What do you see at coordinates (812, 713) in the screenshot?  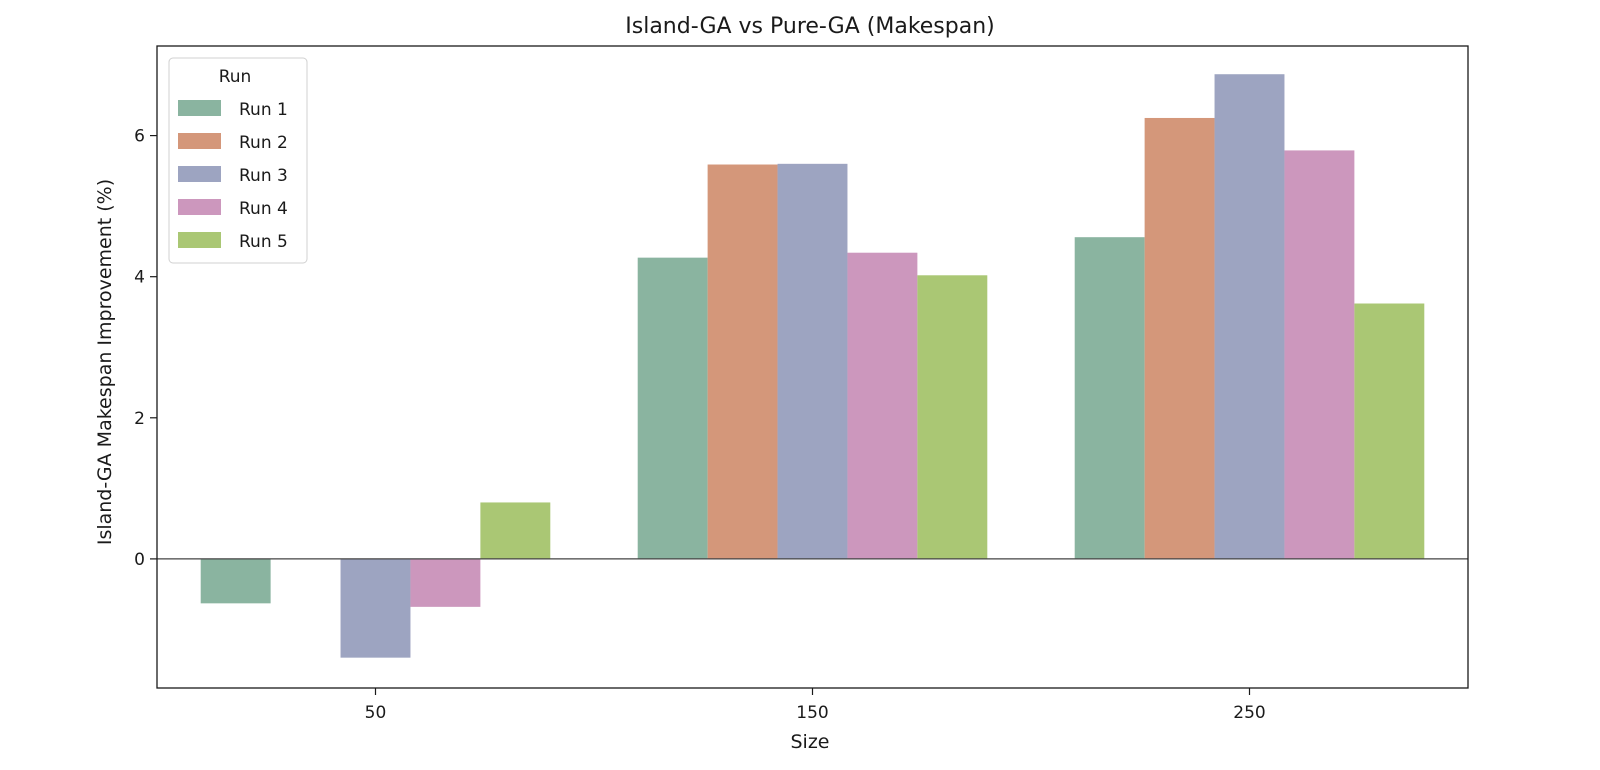 I see `x-tick-label: 150` at bounding box center [812, 713].